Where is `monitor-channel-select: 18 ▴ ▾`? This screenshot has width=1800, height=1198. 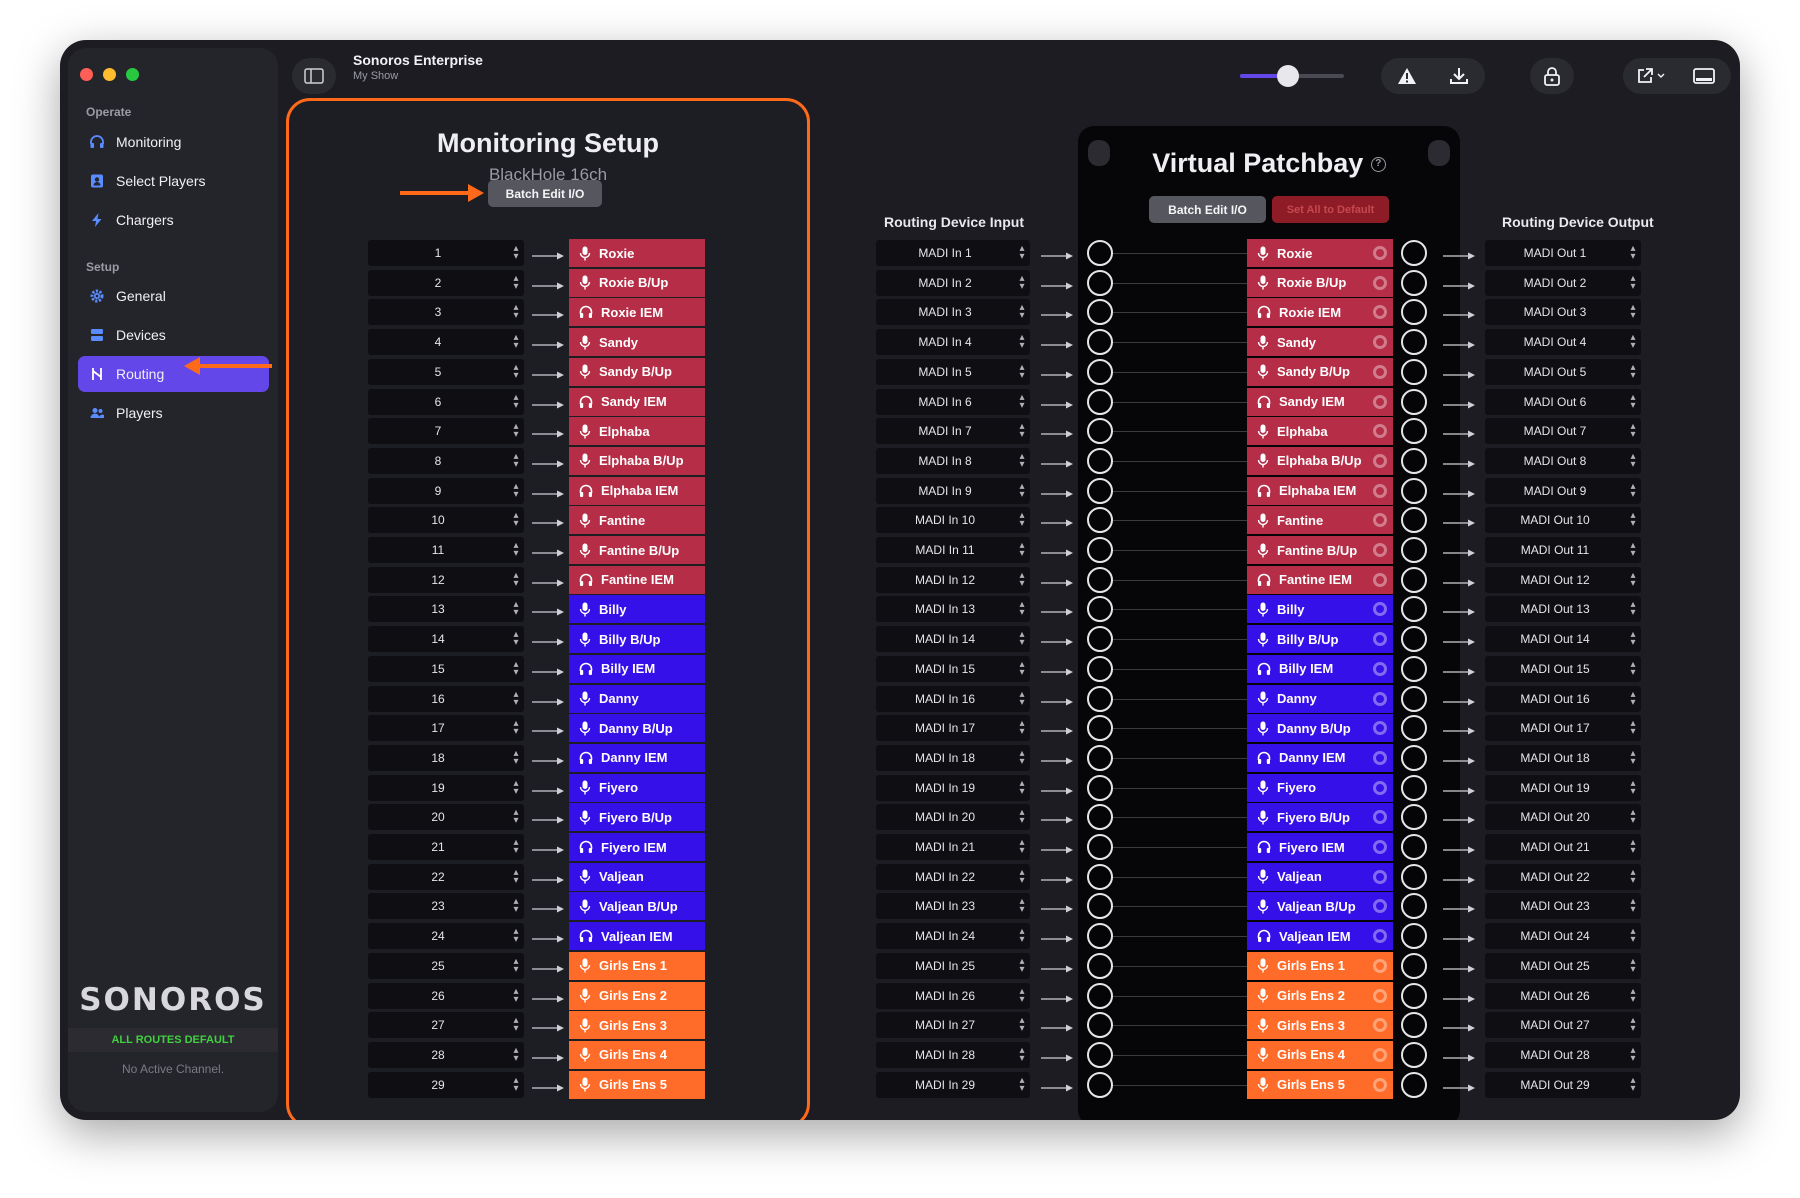 monitor-channel-select: 18 ▴ ▾ is located at coordinates (446, 757).